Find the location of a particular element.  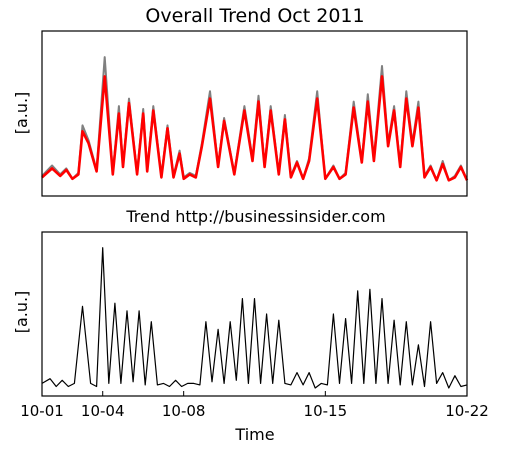

x-axis-ticks: 10-01 10-04 10-08 10-15 10-22 is located at coordinates (254, 405).